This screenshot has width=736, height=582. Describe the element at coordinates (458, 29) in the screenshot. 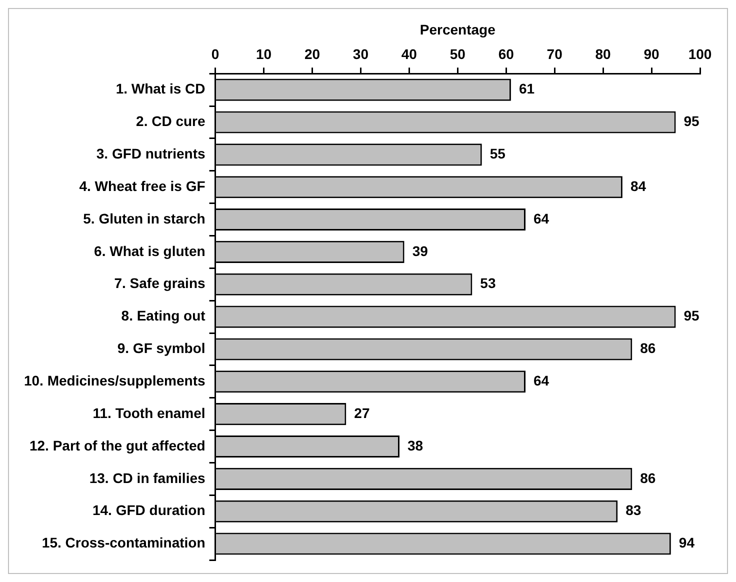

I see `x-axis-title: Percentage` at that location.